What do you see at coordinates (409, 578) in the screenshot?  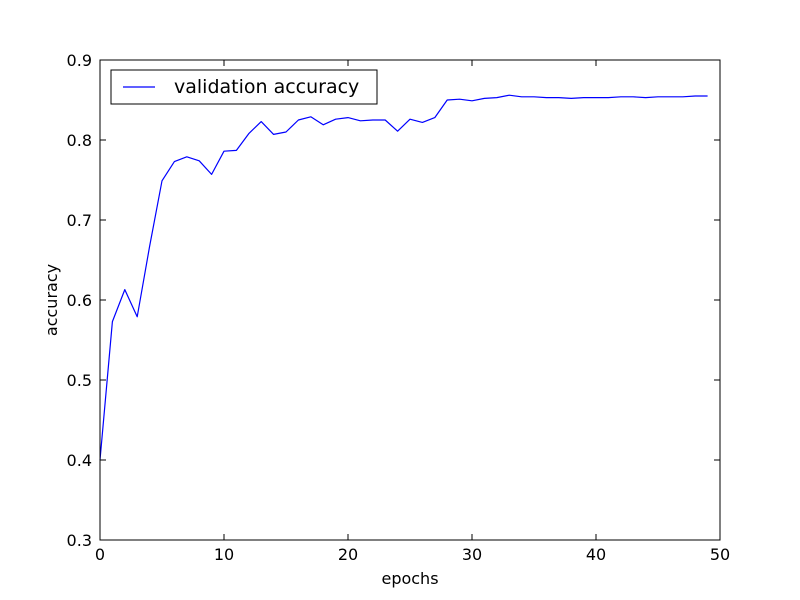 I see `x-axis-label: epochs` at bounding box center [409, 578].